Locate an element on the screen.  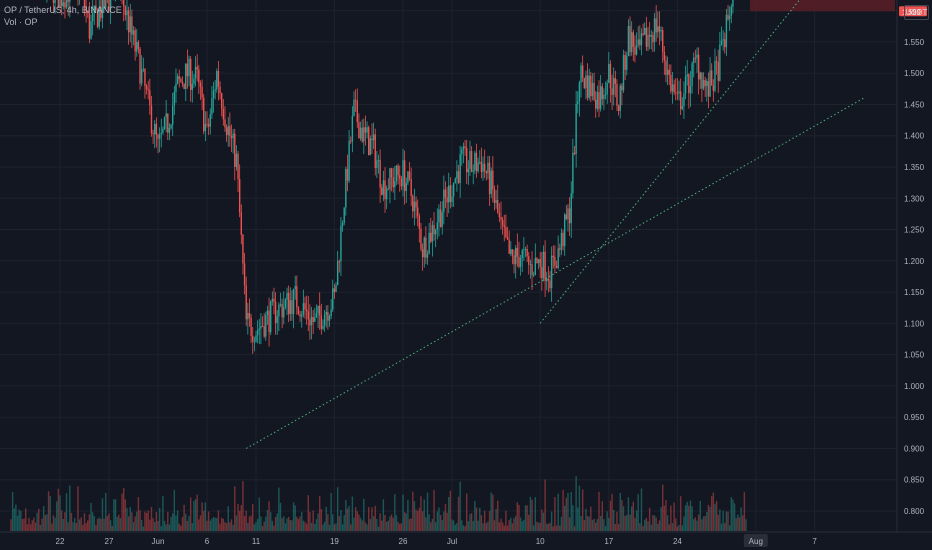
currency-button: USDT is located at coordinates (916, 12).